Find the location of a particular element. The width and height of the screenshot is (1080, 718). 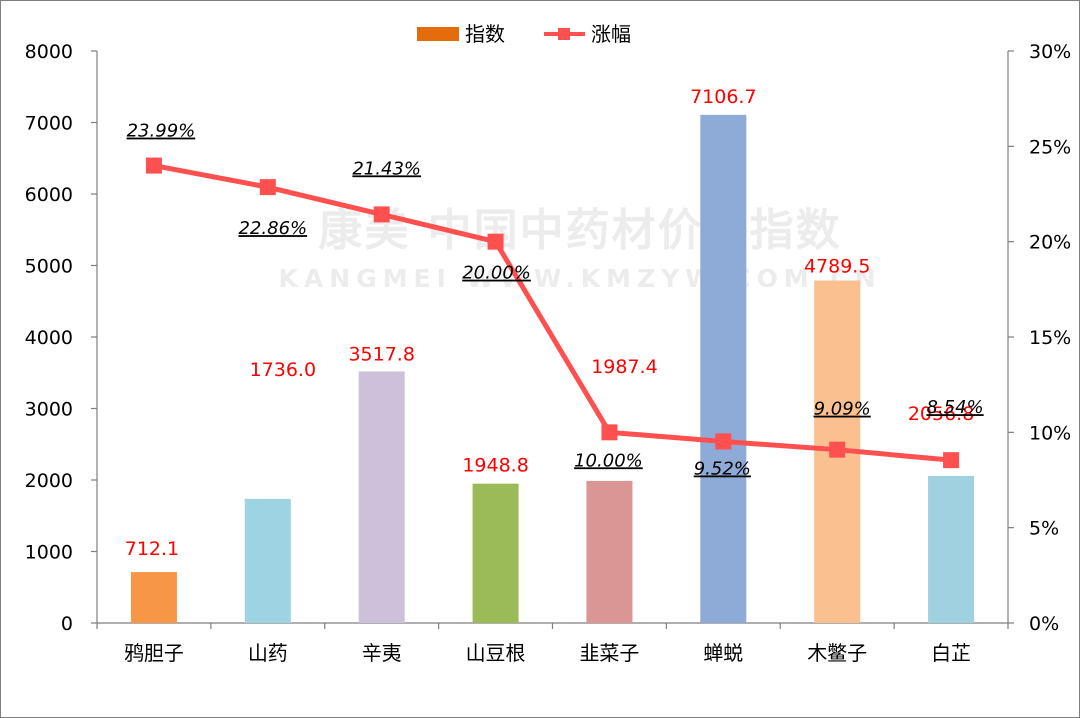

line-value-label: 9.52% is located at coordinates (722, 468).